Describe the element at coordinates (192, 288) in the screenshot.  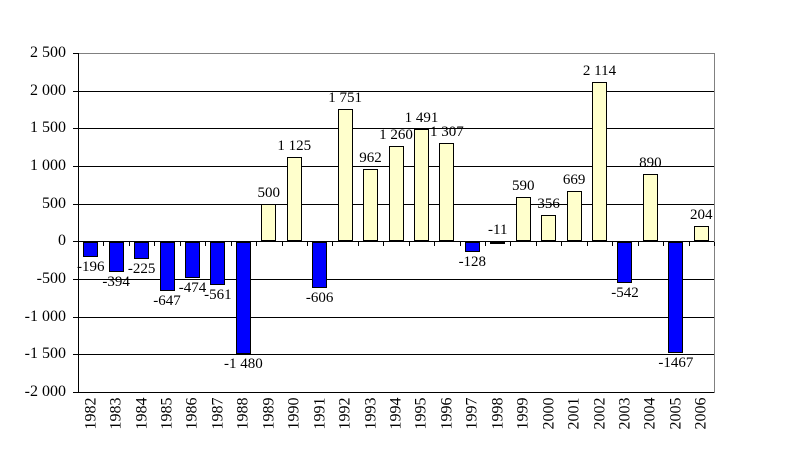
I see `bar-label-1986: -474` at that location.